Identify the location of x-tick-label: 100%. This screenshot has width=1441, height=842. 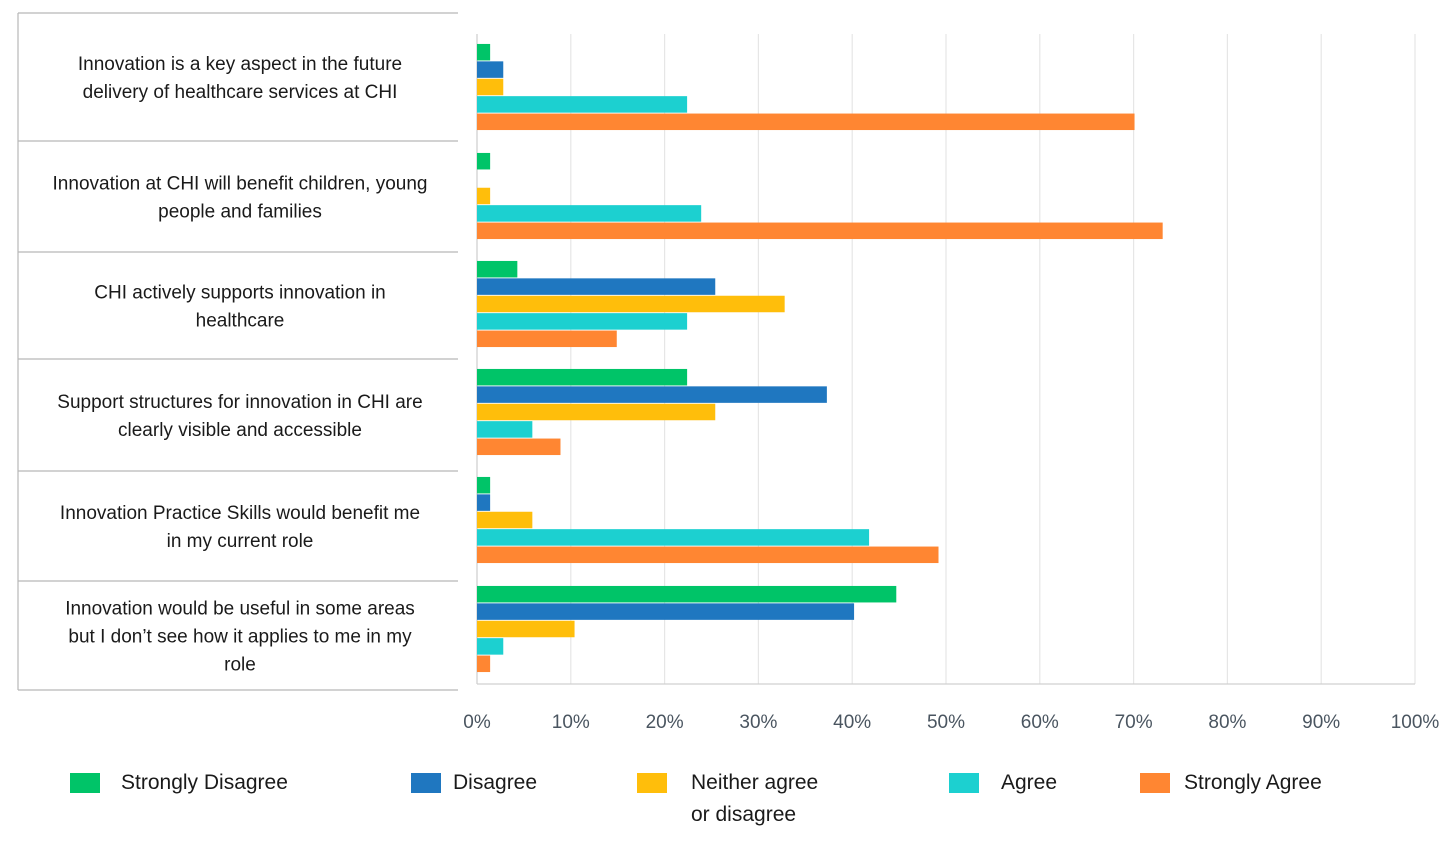
(1415, 722).